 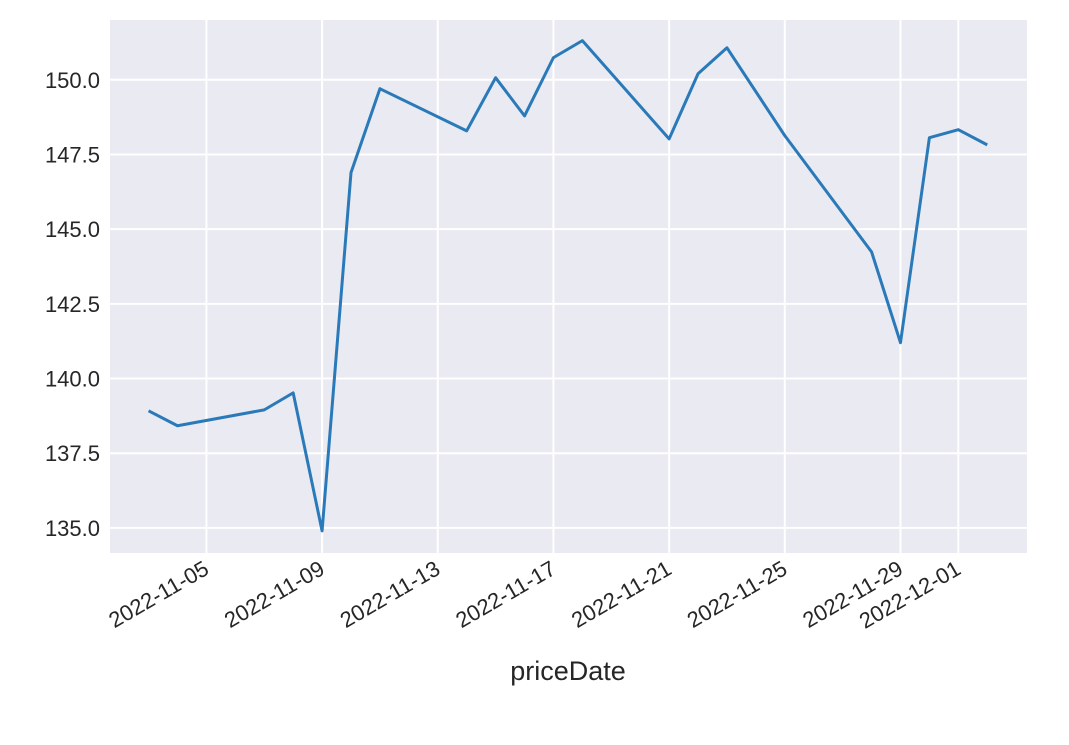 What do you see at coordinates (568, 671) in the screenshot?
I see `x-axis-label: priceDate` at bounding box center [568, 671].